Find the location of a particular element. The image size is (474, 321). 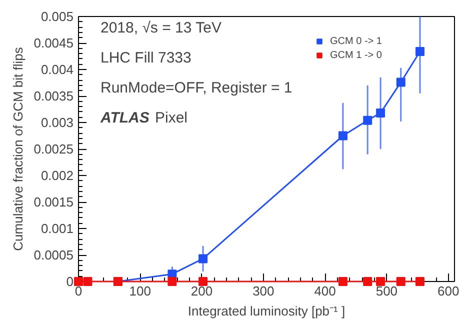

y-tick-label: 0.004 is located at coordinates (57, 69).